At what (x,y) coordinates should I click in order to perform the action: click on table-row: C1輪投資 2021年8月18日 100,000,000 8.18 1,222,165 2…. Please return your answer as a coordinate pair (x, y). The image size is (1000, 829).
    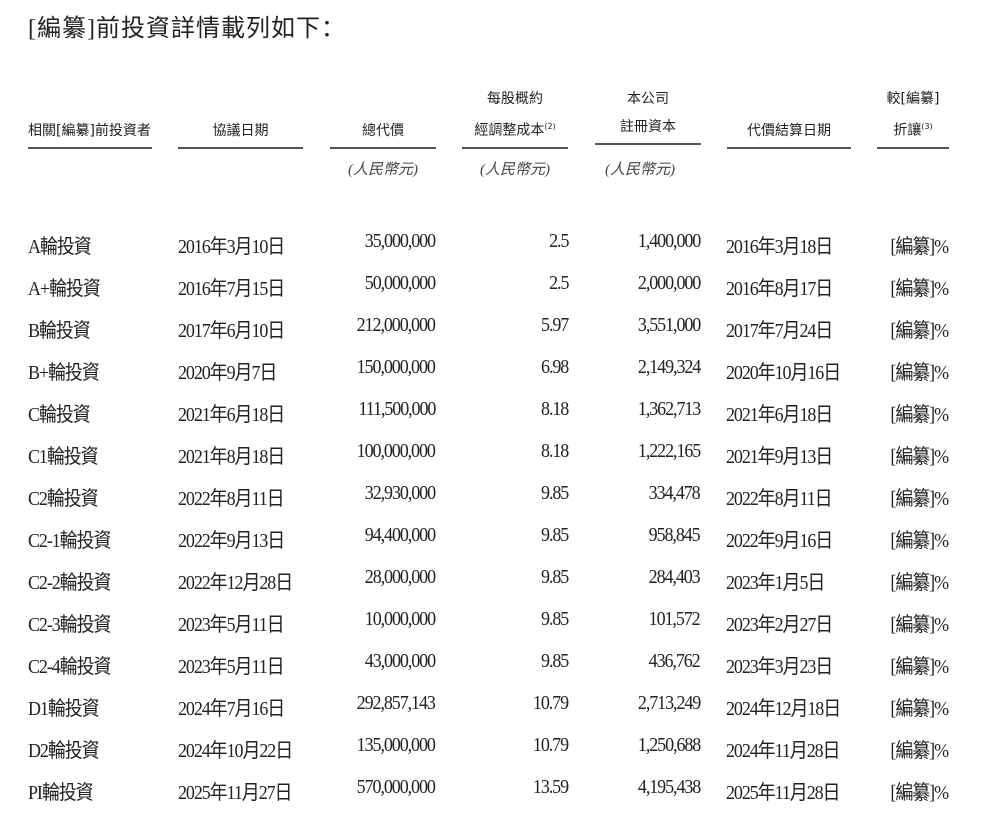
    Looking at the image, I should click on (500, 455).